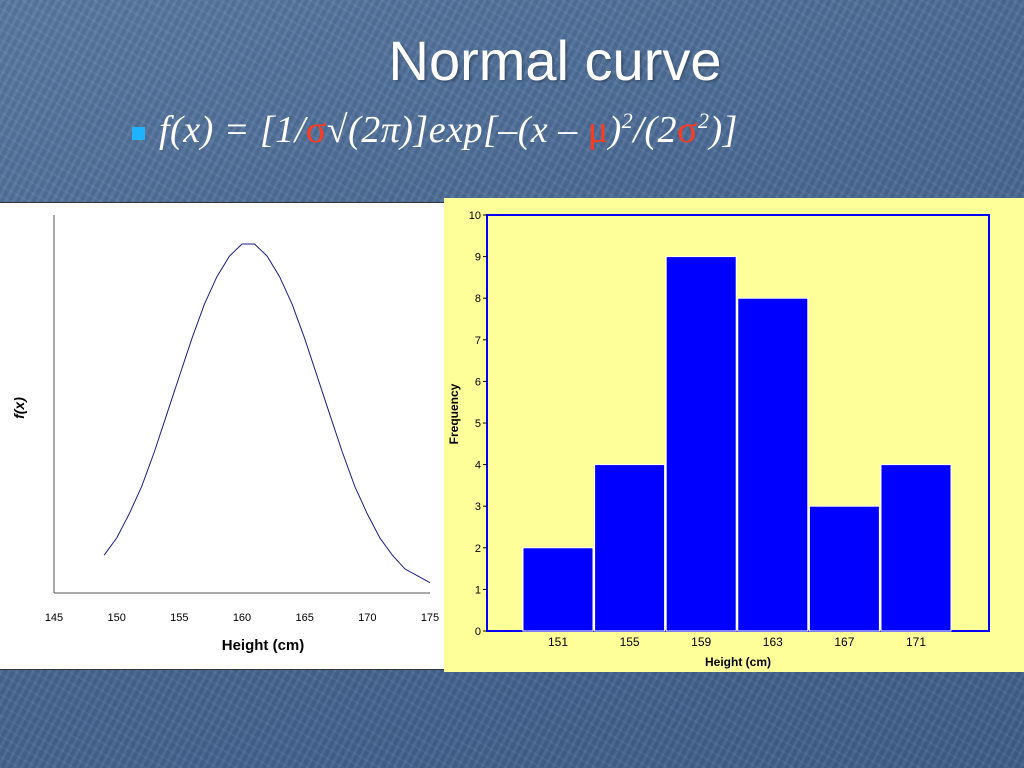 The height and width of the screenshot is (768, 1024). What do you see at coordinates (738, 662) in the screenshot?
I see `histogram-x-axis-label: Height (cm)` at bounding box center [738, 662].